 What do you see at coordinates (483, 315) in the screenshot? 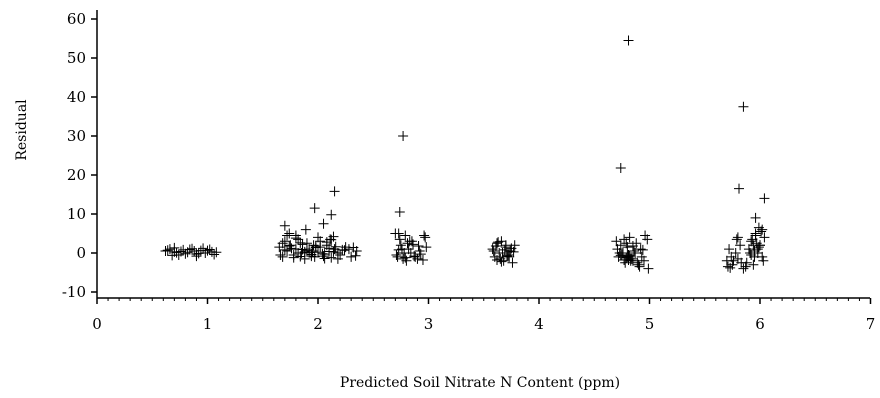
I see `x-axis-major-ticks: 0 1 2 3 4 5 6 7` at bounding box center [483, 315].